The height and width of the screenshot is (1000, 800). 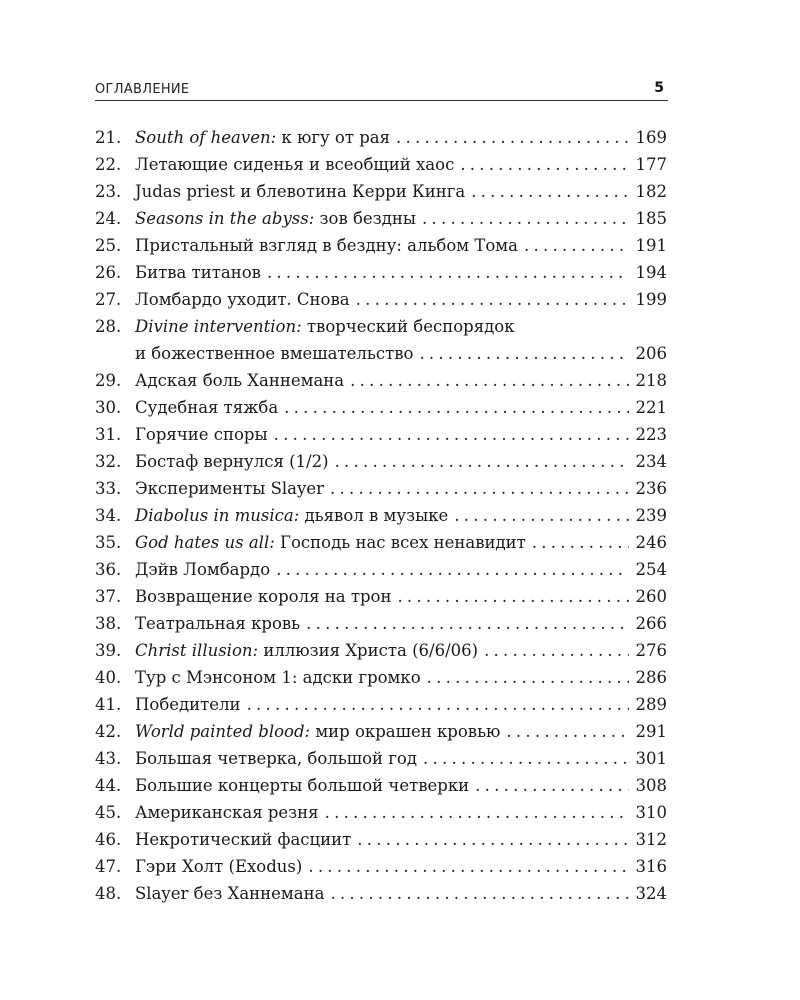 What do you see at coordinates (381, 461) in the screenshot?
I see `toc-entry: 32. Бостаф вернулся (1/2) 234` at bounding box center [381, 461].